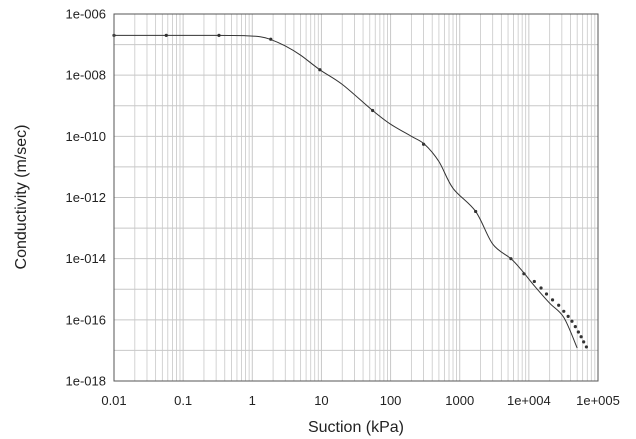 This screenshot has width=636, height=439. Describe the element at coordinates (113, 400) in the screenshot. I see `x-tick-label: 0.01` at that location.